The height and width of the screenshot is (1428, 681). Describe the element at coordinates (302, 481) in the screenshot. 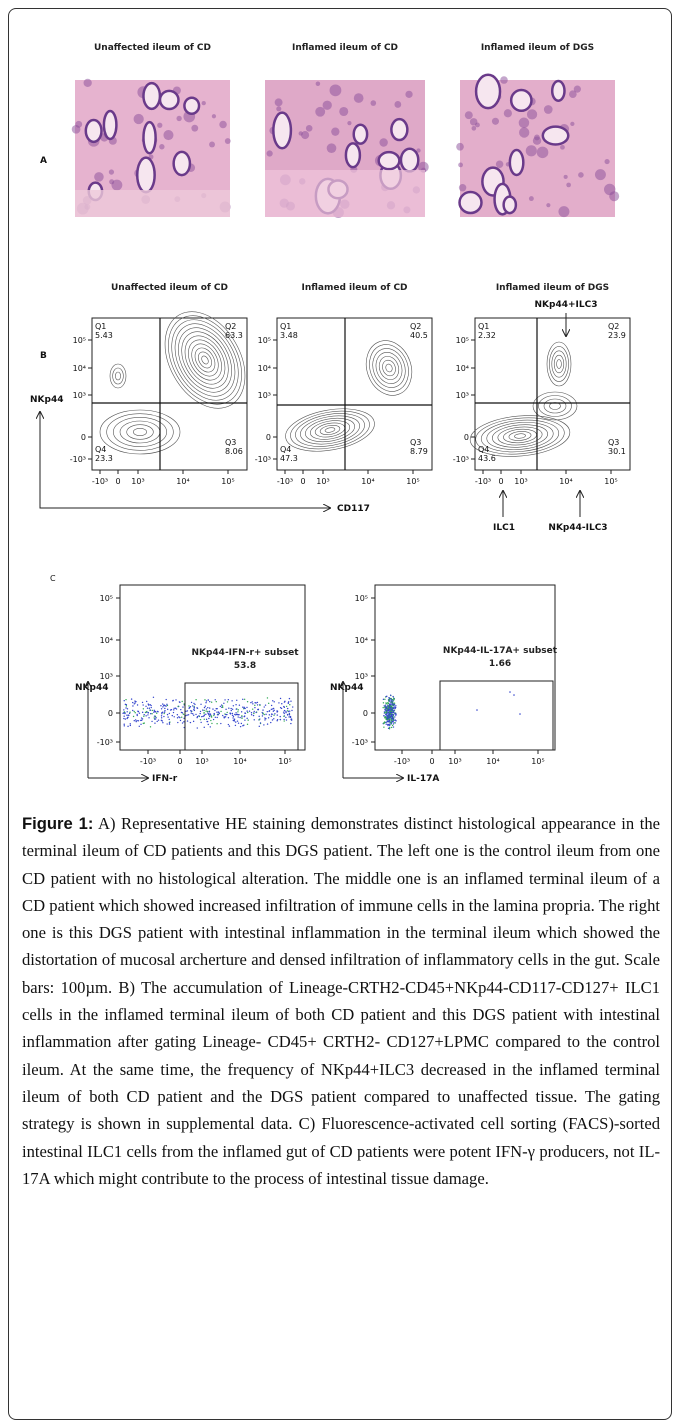

I see `x-tick-label: 0` at that location.